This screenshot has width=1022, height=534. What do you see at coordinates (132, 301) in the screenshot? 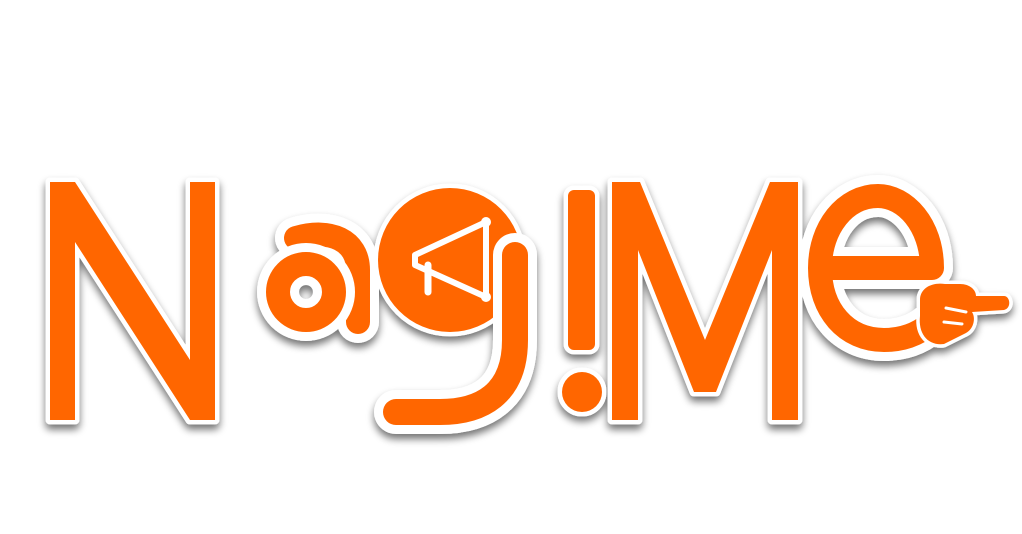
I see `letter-n` at bounding box center [132, 301].